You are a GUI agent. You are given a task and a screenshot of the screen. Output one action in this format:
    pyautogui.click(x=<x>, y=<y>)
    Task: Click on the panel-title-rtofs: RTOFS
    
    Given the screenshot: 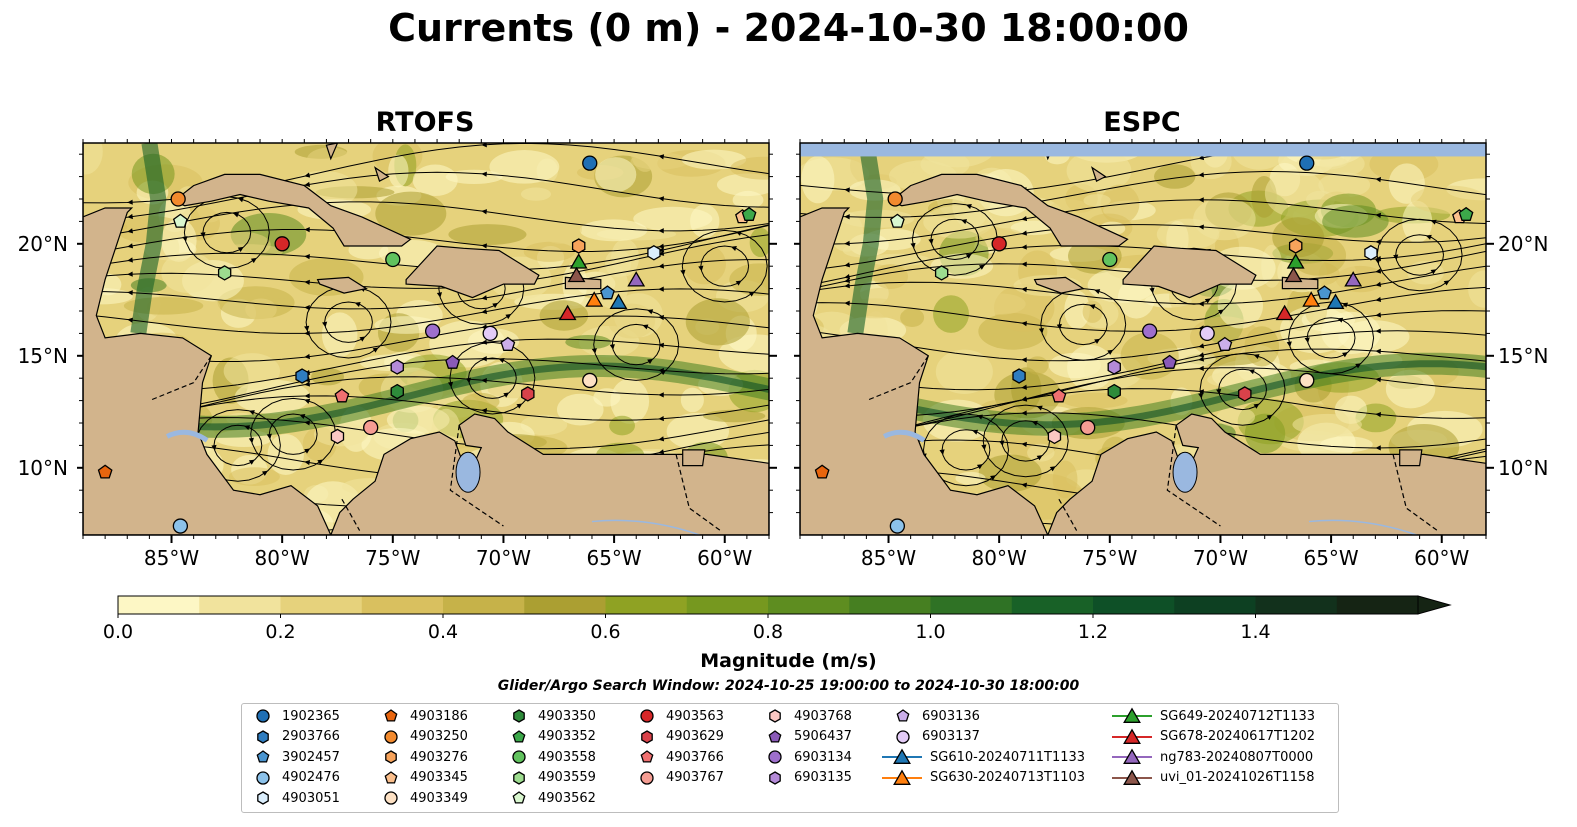 What is the action you would take?
    pyautogui.click(x=425, y=122)
    